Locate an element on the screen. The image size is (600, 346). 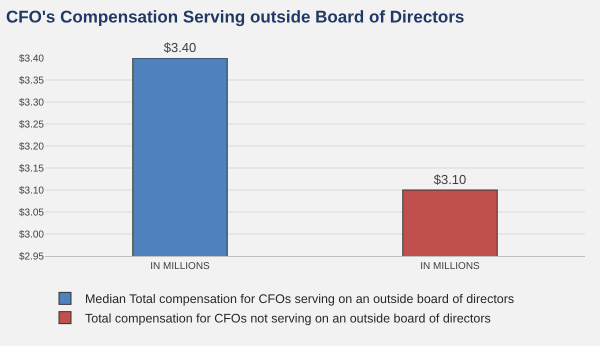
y-tick-label: $3.25 is located at coordinates (31, 125).